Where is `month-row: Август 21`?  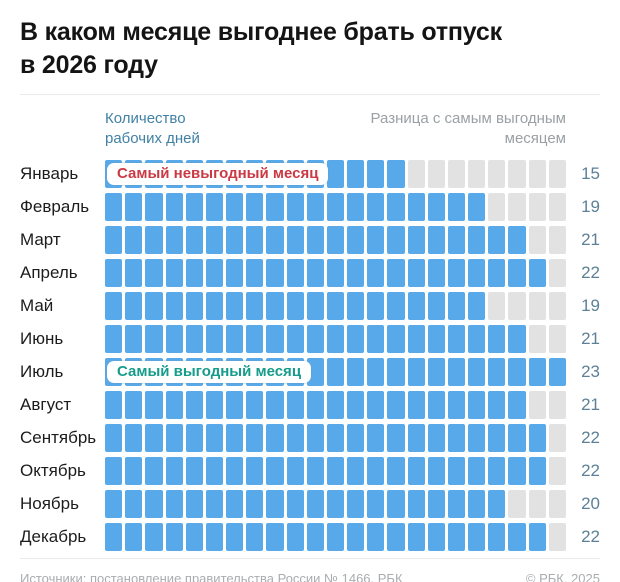 month-row: Август 21 is located at coordinates (310, 405).